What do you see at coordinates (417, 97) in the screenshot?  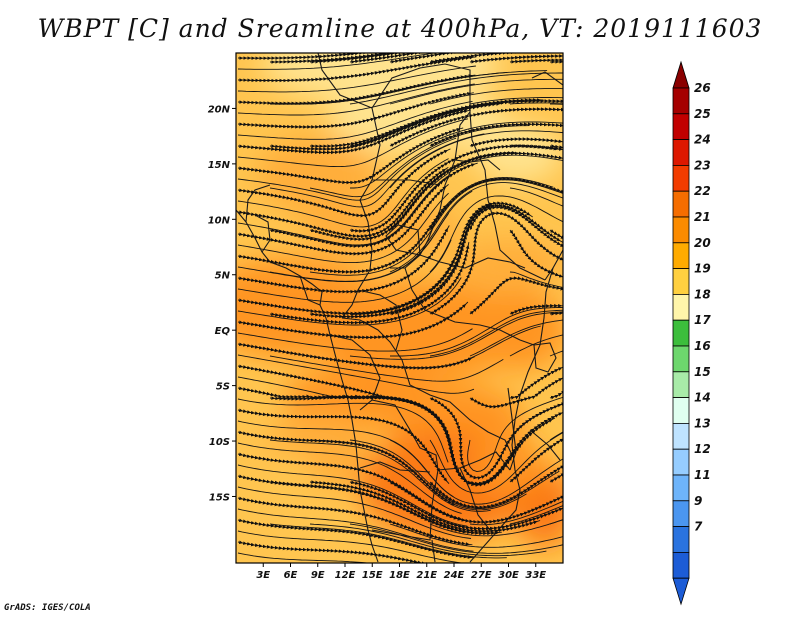 I see `sahara-north` at bounding box center [417, 97].